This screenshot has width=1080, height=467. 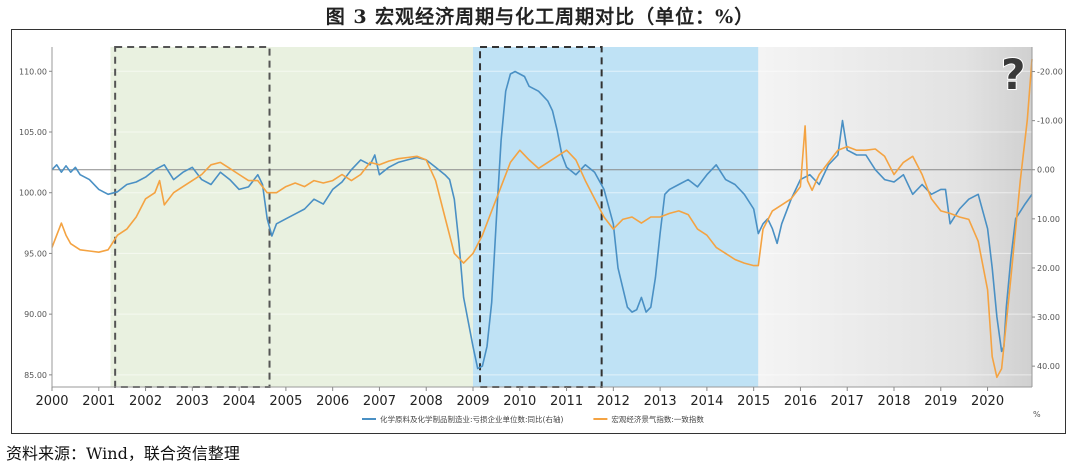 I want to click on x-tick-label: 2014, so click(x=706, y=401).